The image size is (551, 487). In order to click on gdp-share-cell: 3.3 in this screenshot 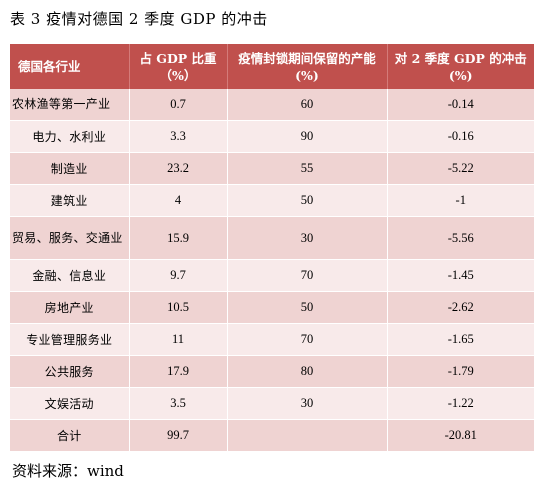, I will do `click(178, 136)`.